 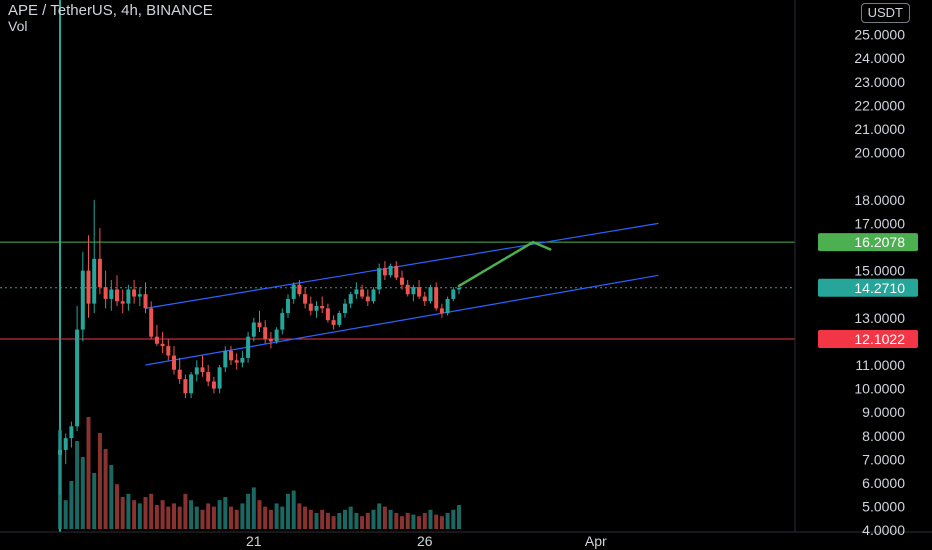 What do you see at coordinates (879, 153) in the screenshot?
I see `price-tick-label: 20.0000` at bounding box center [879, 153].